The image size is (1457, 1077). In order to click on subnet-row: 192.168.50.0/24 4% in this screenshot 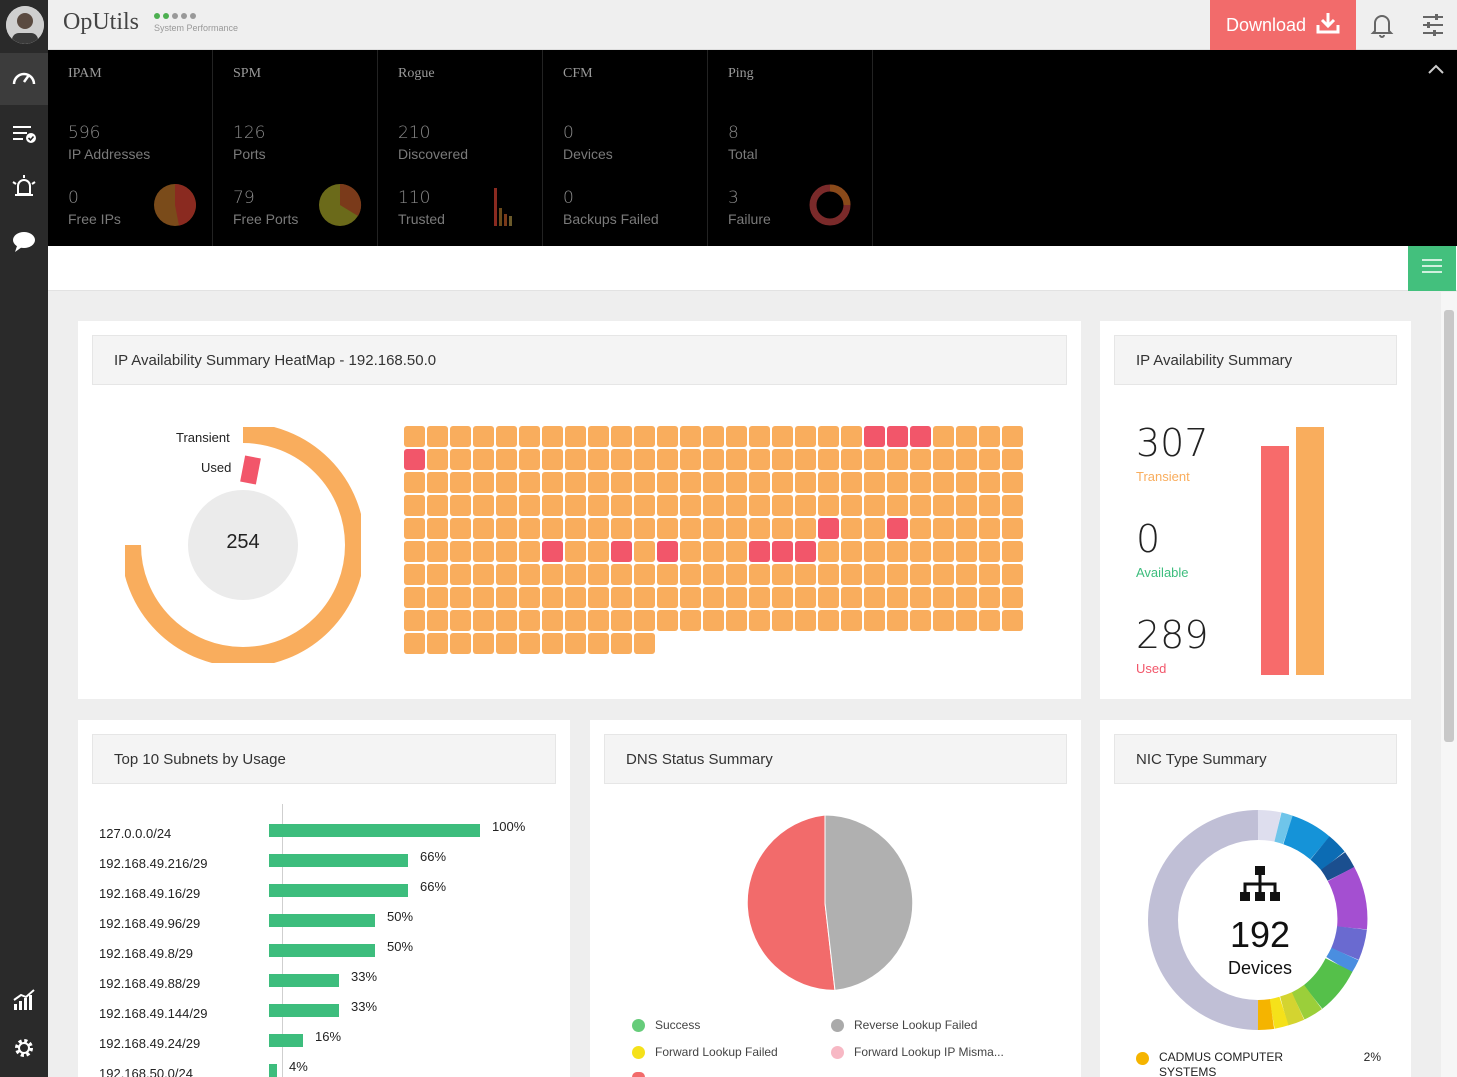, I will do `click(313, 1067)`.